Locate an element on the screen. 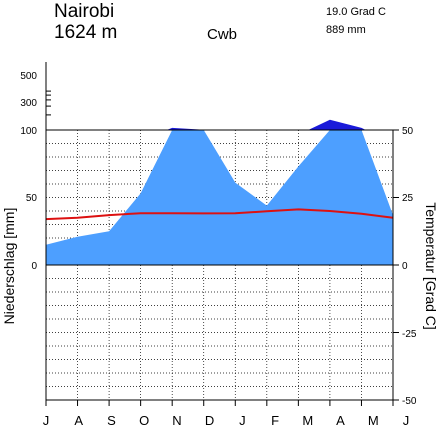  month-label: F is located at coordinates (275, 420).